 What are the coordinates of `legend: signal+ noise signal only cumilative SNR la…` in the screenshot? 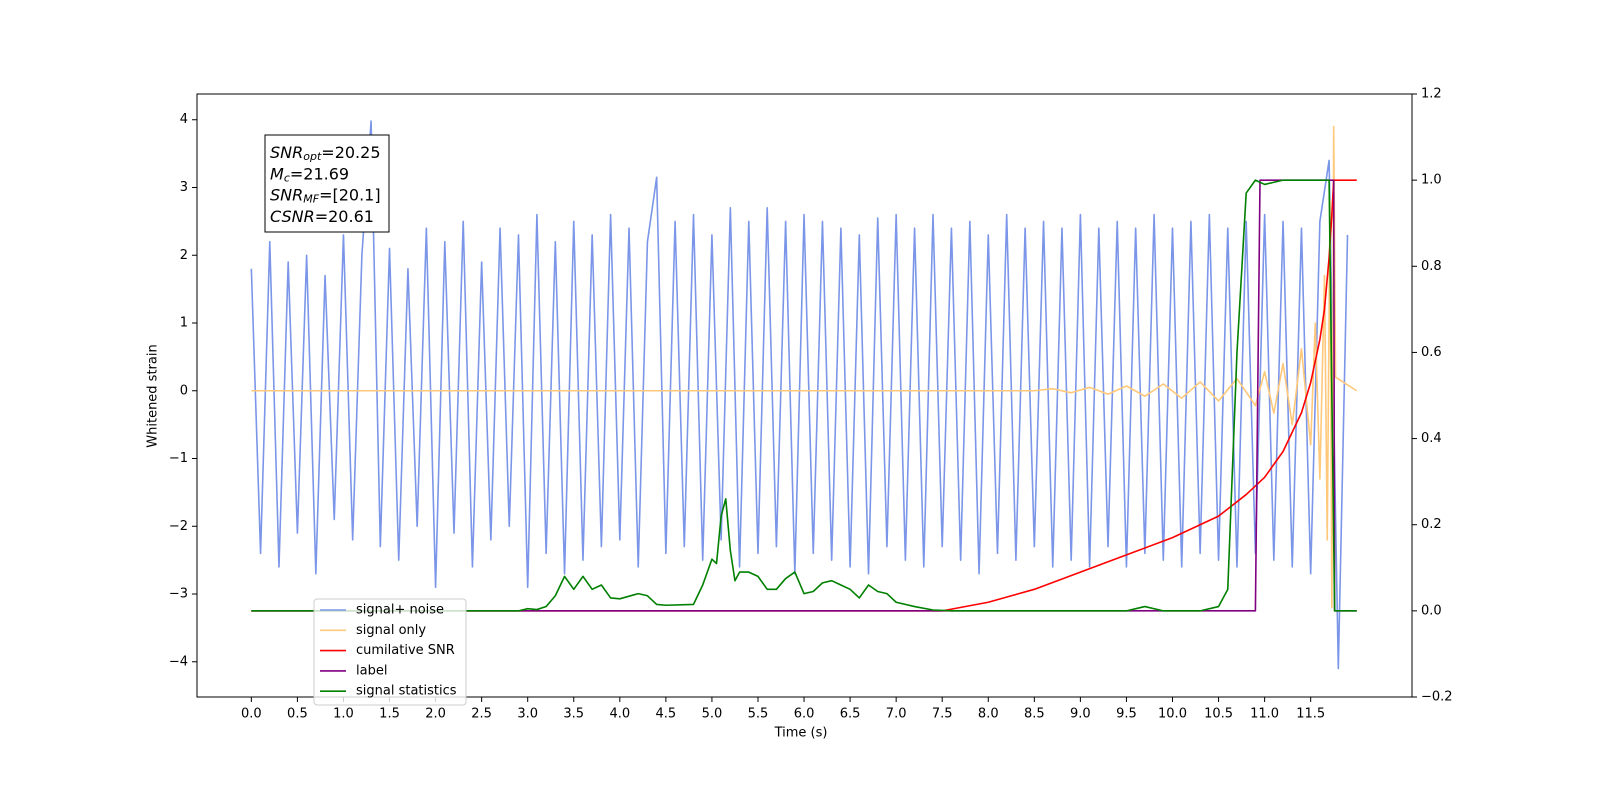 It's located at (390, 652).